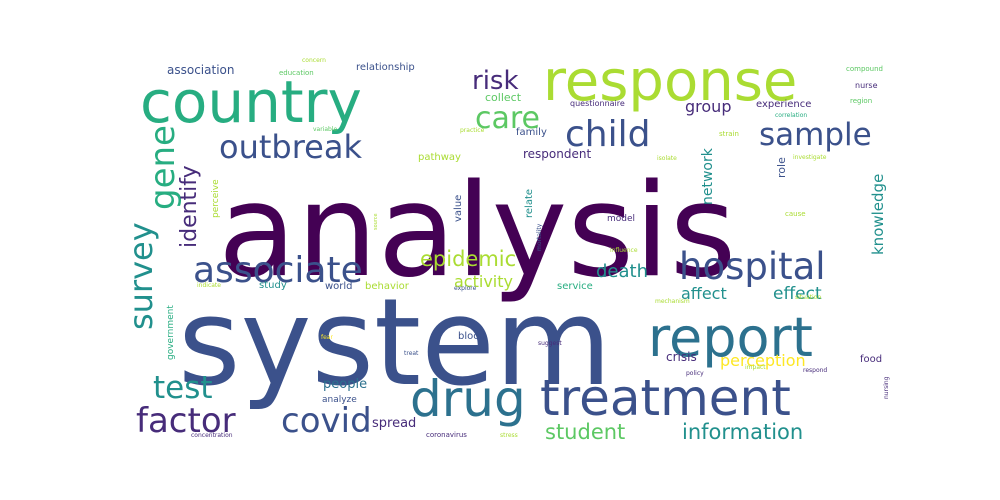 The width and height of the screenshot is (1000, 500). I want to click on word-treatment: treatment, so click(665, 398).